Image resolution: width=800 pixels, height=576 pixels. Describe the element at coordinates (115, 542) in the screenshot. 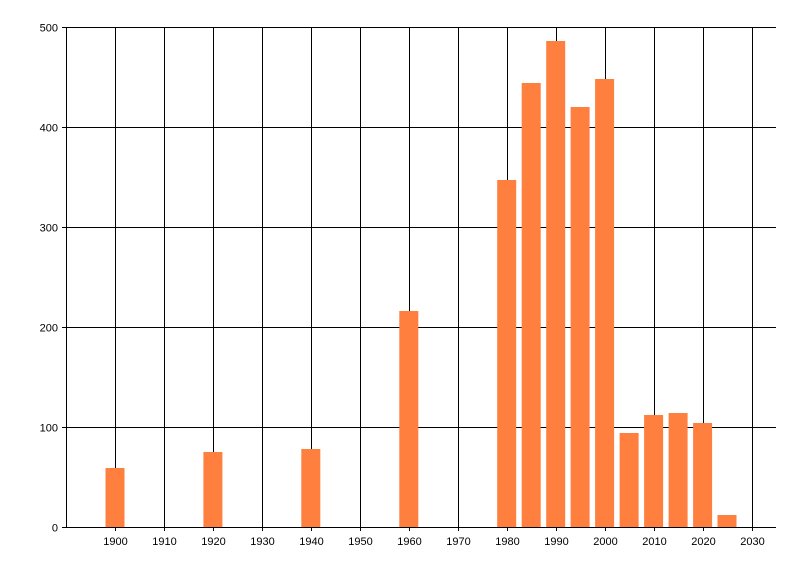

I see `x-tick-label: 1900` at that location.